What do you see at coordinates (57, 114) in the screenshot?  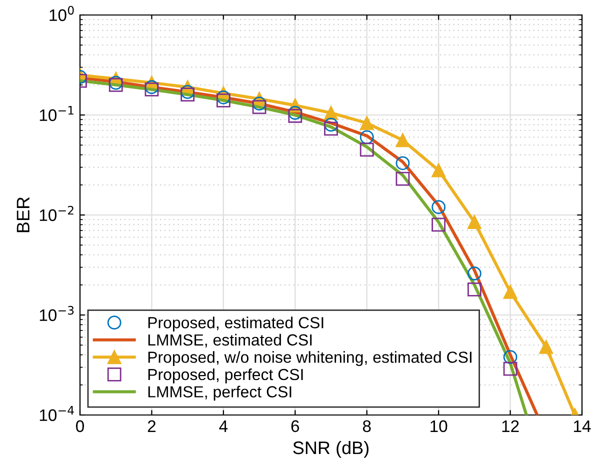 I see `y-tick-label: 10$^{−1}$` at bounding box center [57, 114].